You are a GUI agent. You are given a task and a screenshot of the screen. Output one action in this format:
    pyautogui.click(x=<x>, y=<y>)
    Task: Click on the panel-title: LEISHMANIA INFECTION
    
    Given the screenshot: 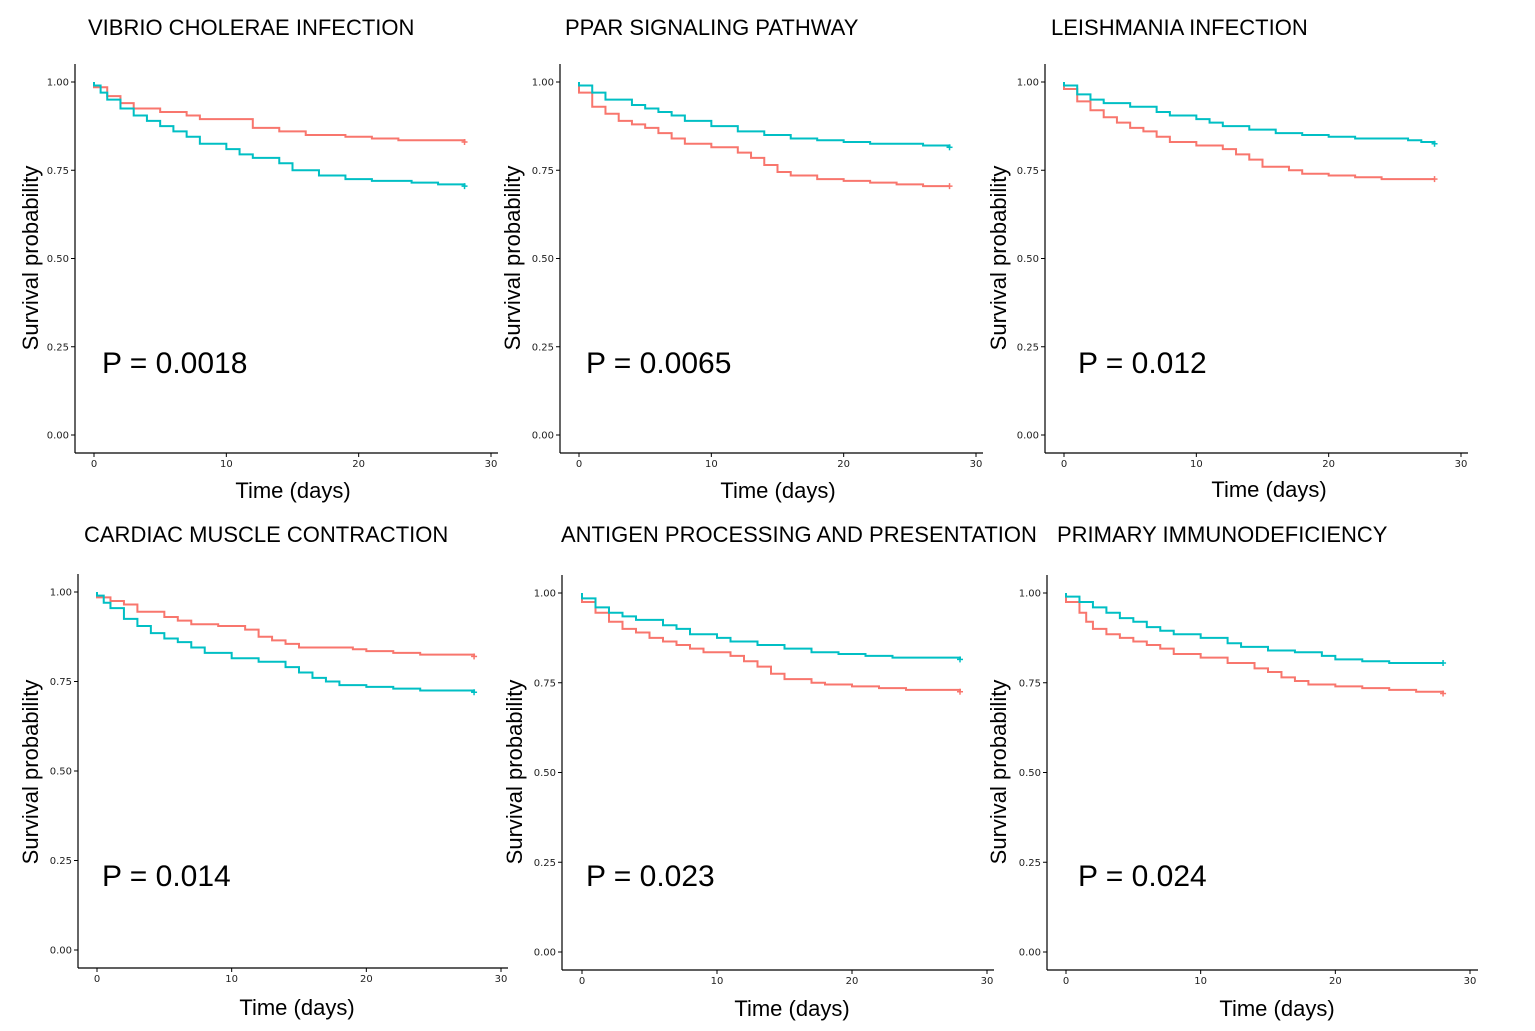 What is the action you would take?
    pyautogui.click(x=1179, y=27)
    